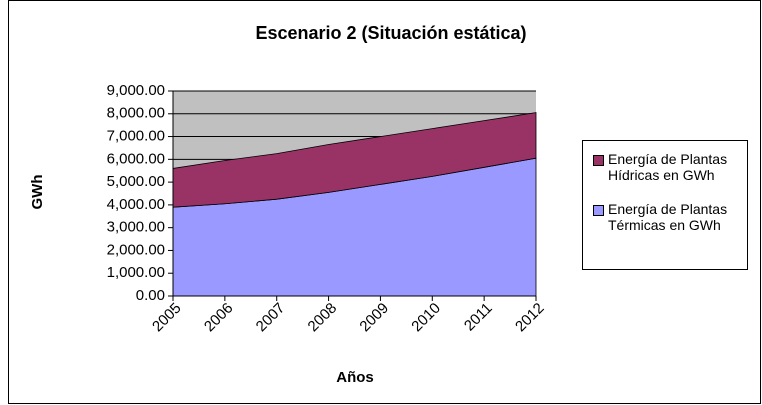 The image size is (762, 405). Describe the element at coordinates (150, 295) in the screenshot. I see `y-tick-label: 0.00` at that location.